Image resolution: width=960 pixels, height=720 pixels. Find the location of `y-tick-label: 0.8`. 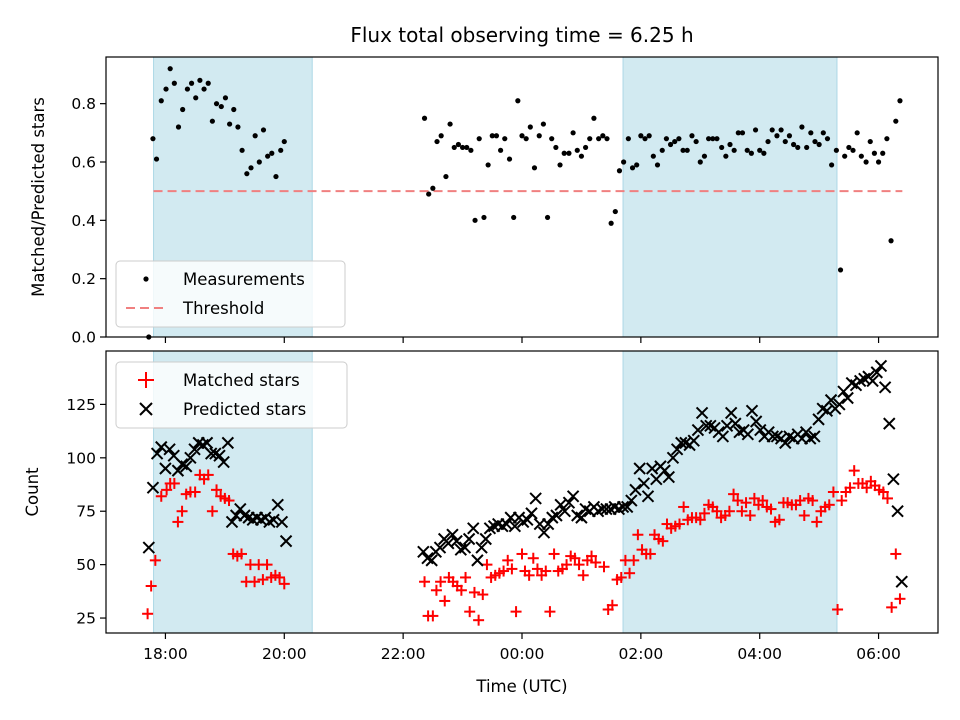

y-tick-label: 0.8 is located at coordinates (83, 104).